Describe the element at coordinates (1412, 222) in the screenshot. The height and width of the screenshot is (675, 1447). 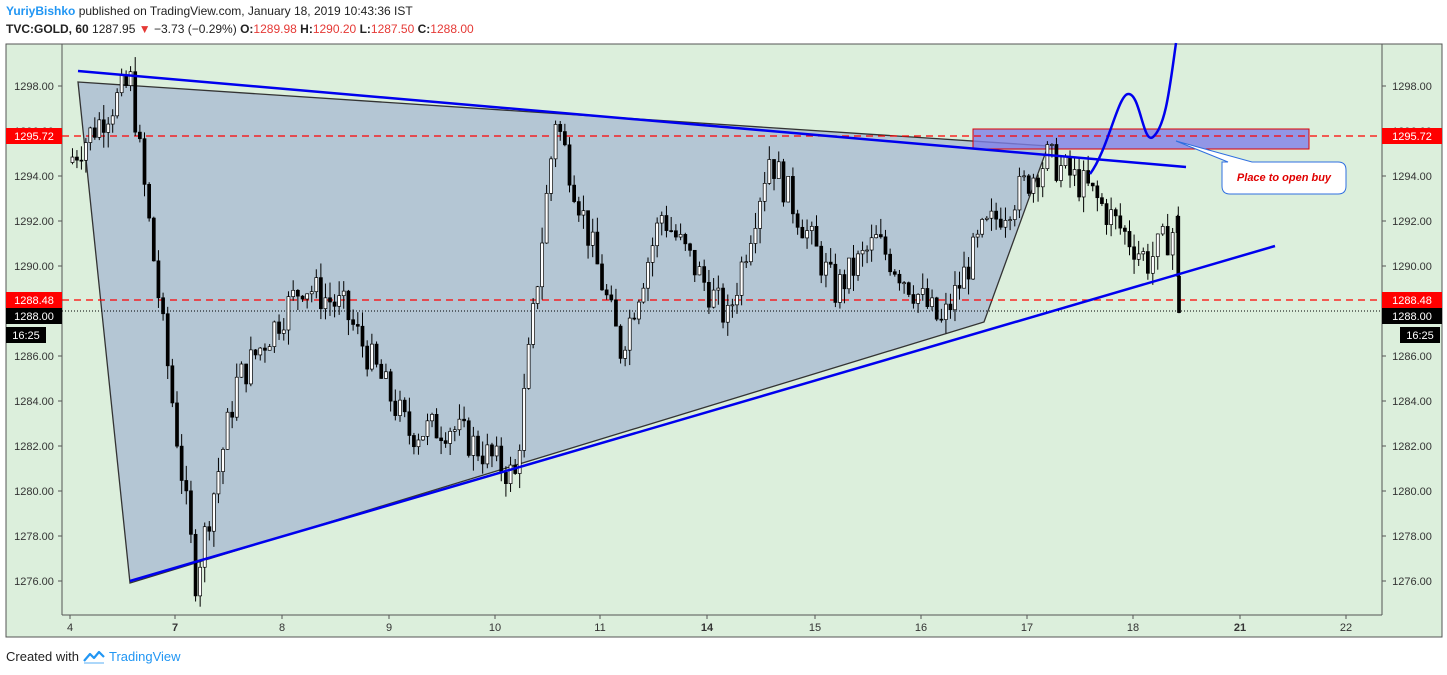
I see `right-tick-label: 1292.00` at that location.